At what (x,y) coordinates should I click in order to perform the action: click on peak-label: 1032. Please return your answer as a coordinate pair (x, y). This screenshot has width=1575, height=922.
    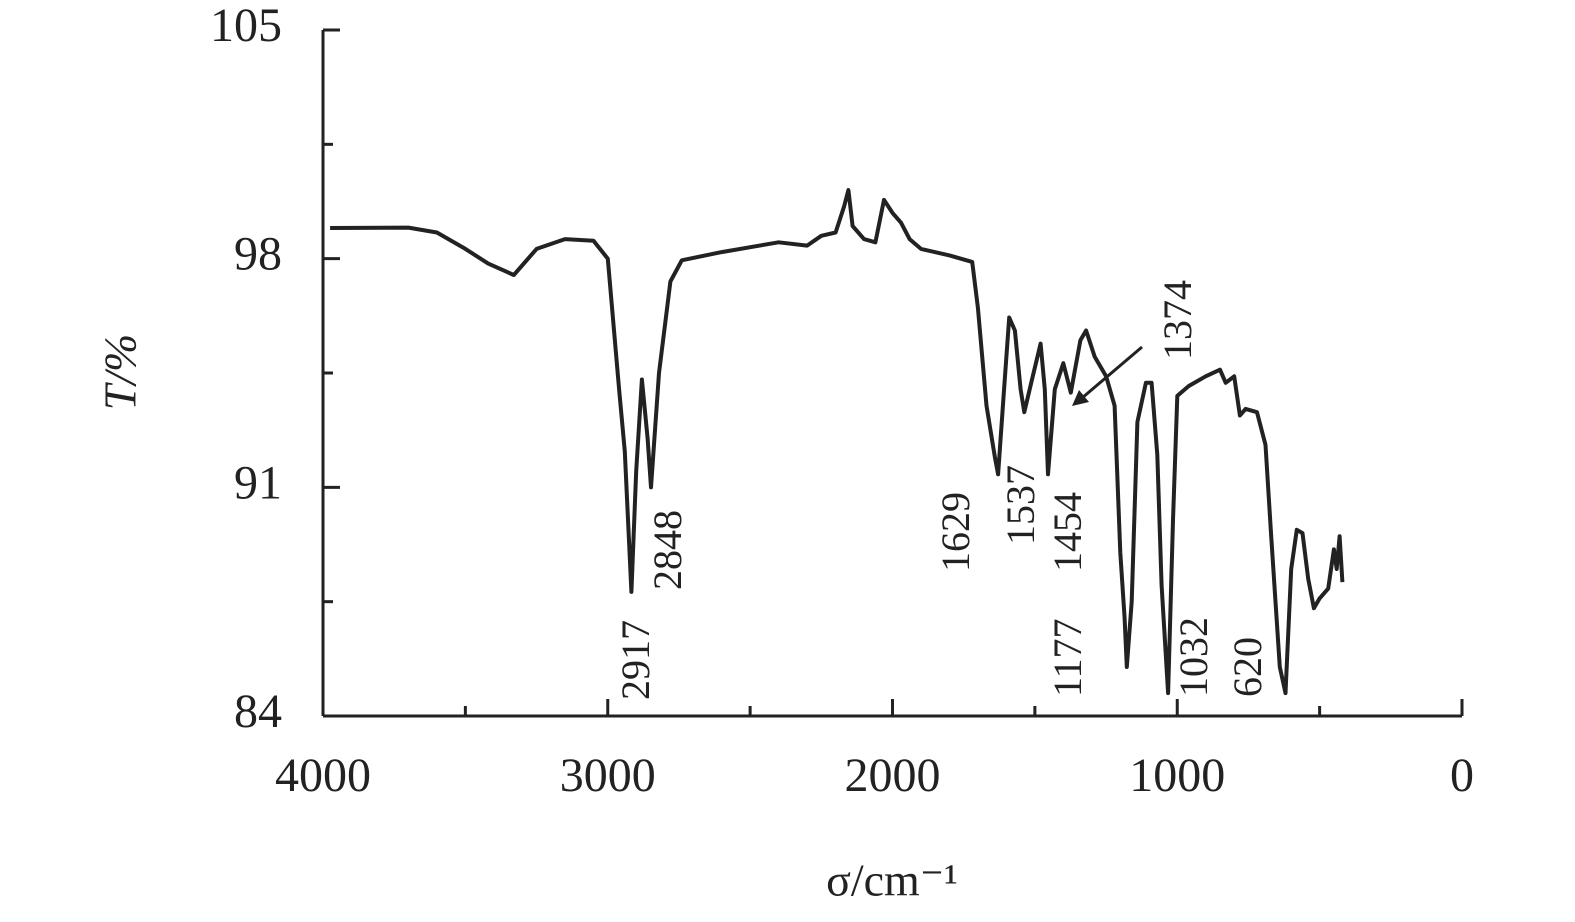
    Looking at the image, I should click on (1193, 657).